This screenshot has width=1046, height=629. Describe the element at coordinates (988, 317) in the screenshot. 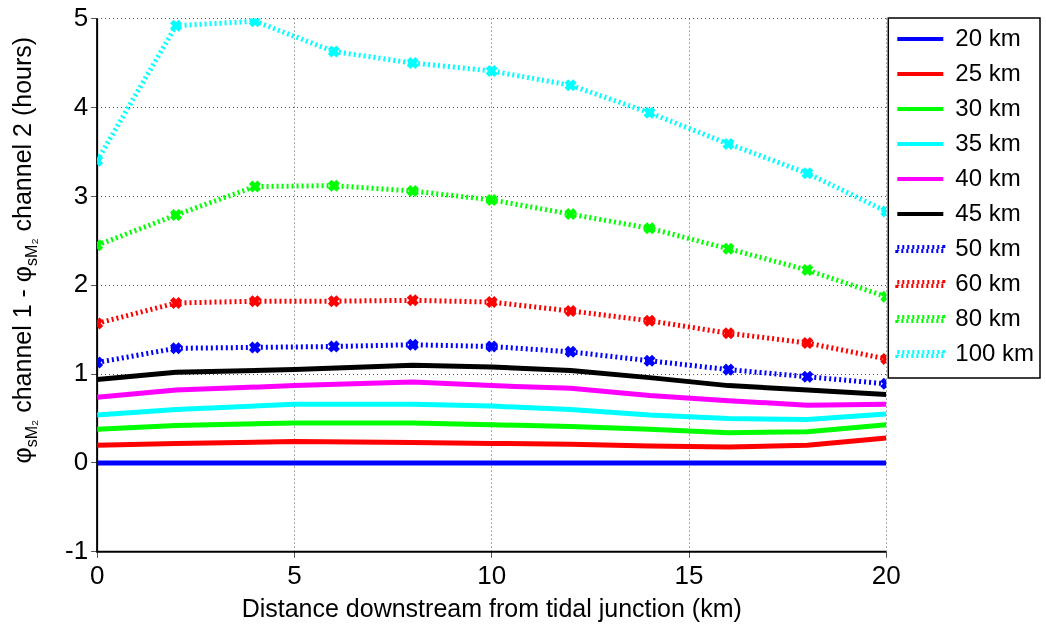

I see `legend-label: 80 km` at that location.